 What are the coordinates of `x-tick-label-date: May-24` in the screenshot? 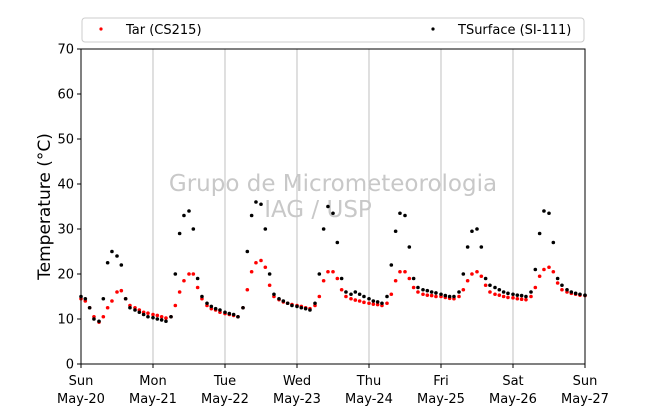 It's located at (369, 399).